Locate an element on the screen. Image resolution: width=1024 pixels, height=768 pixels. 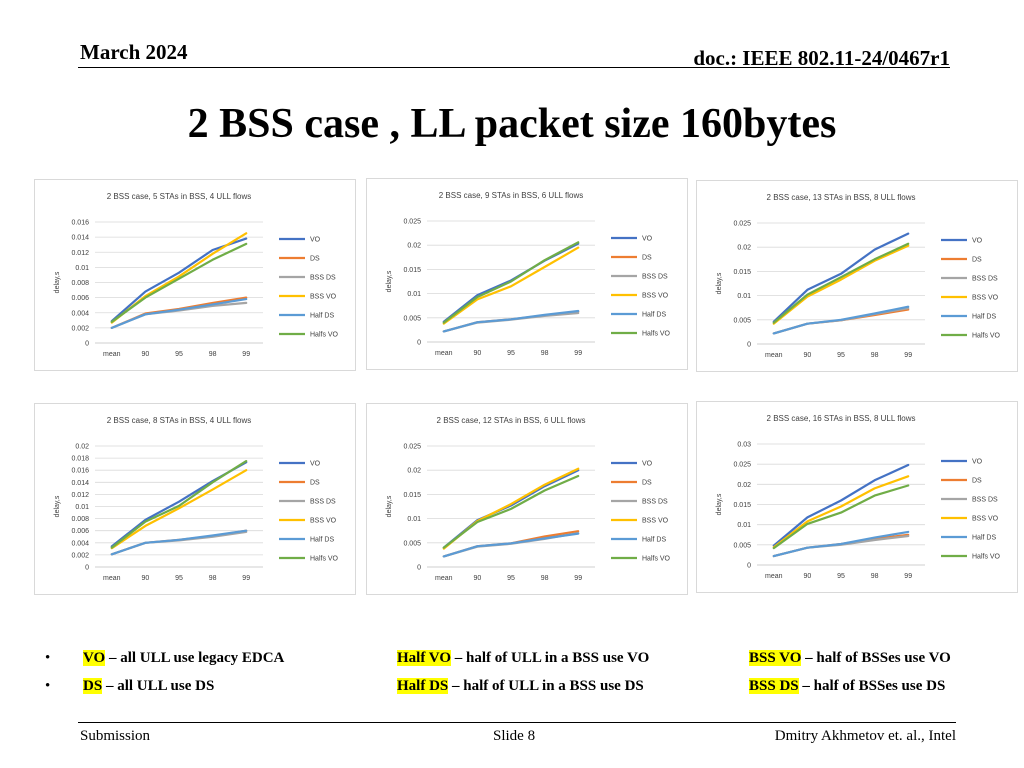
chart-title: 2 BSS case, 9 STAs in BSS, 6 ULL flows is located at coordinates (511, 195).